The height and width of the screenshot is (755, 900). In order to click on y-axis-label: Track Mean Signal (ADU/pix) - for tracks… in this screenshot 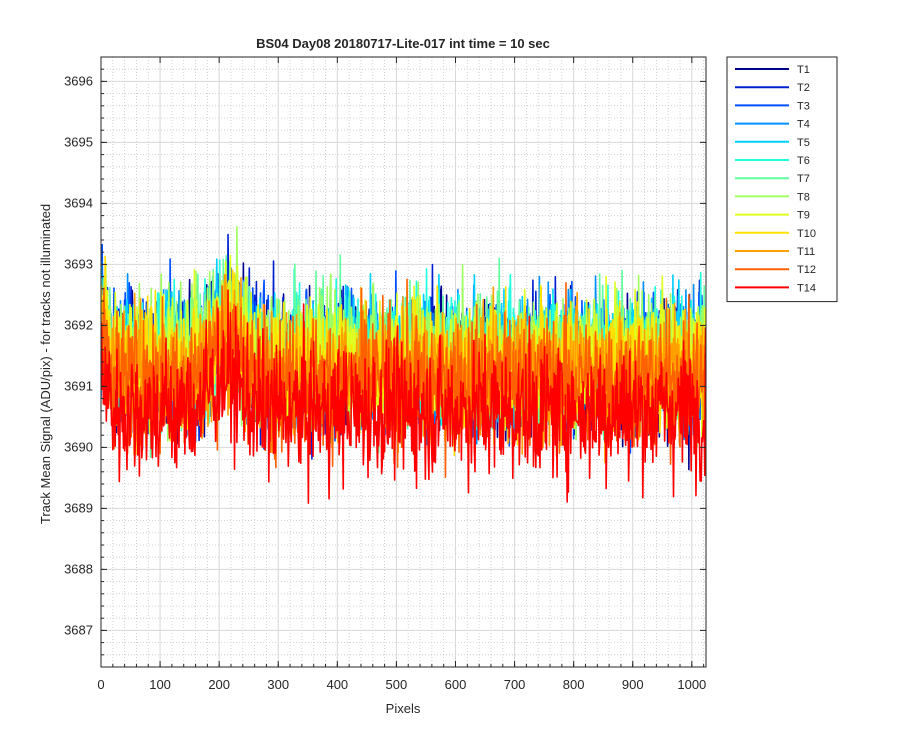, I will do `click(45, 364)`.